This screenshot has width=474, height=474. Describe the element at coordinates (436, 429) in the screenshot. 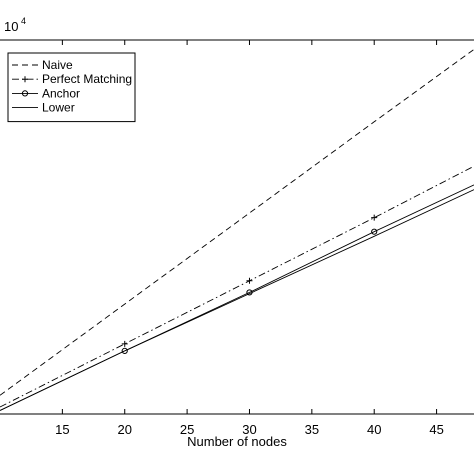

I see `x-tick-label: 45` at that location.